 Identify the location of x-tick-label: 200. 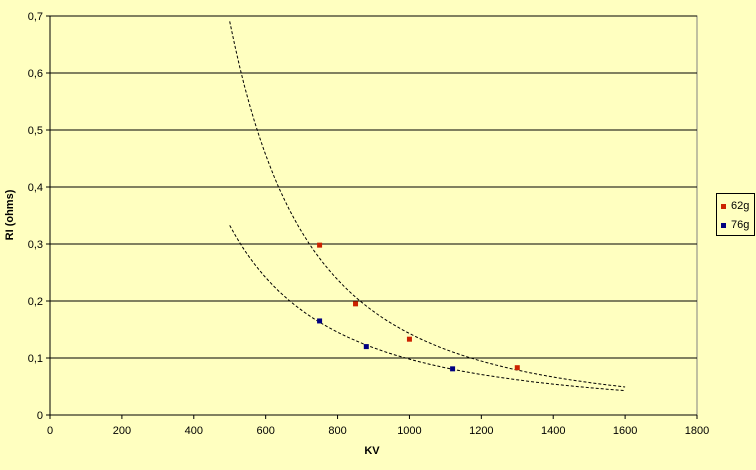
(122, 431).